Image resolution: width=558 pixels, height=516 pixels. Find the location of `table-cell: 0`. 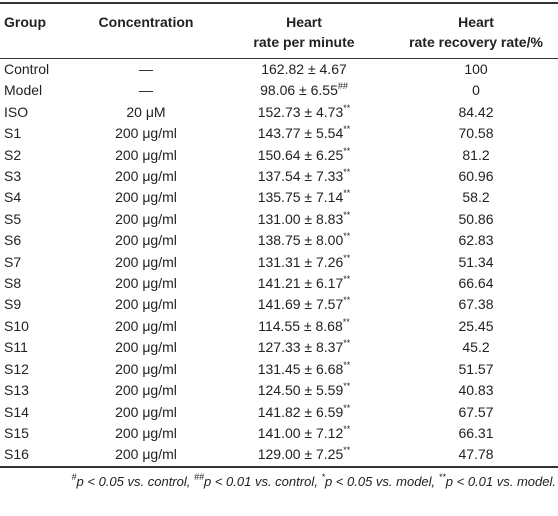

table-cell: 0 is located at coordinates (476, 90).